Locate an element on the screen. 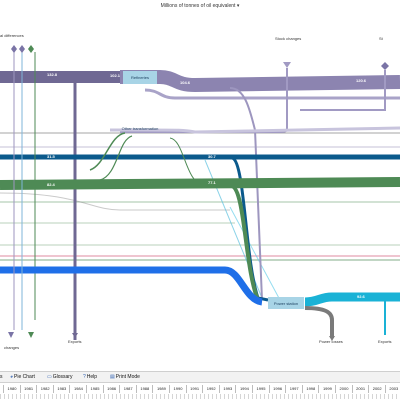 This screenshot has width=400, height=401. pie-chart-label: Pie Chart is located at coordinates (24, 377).